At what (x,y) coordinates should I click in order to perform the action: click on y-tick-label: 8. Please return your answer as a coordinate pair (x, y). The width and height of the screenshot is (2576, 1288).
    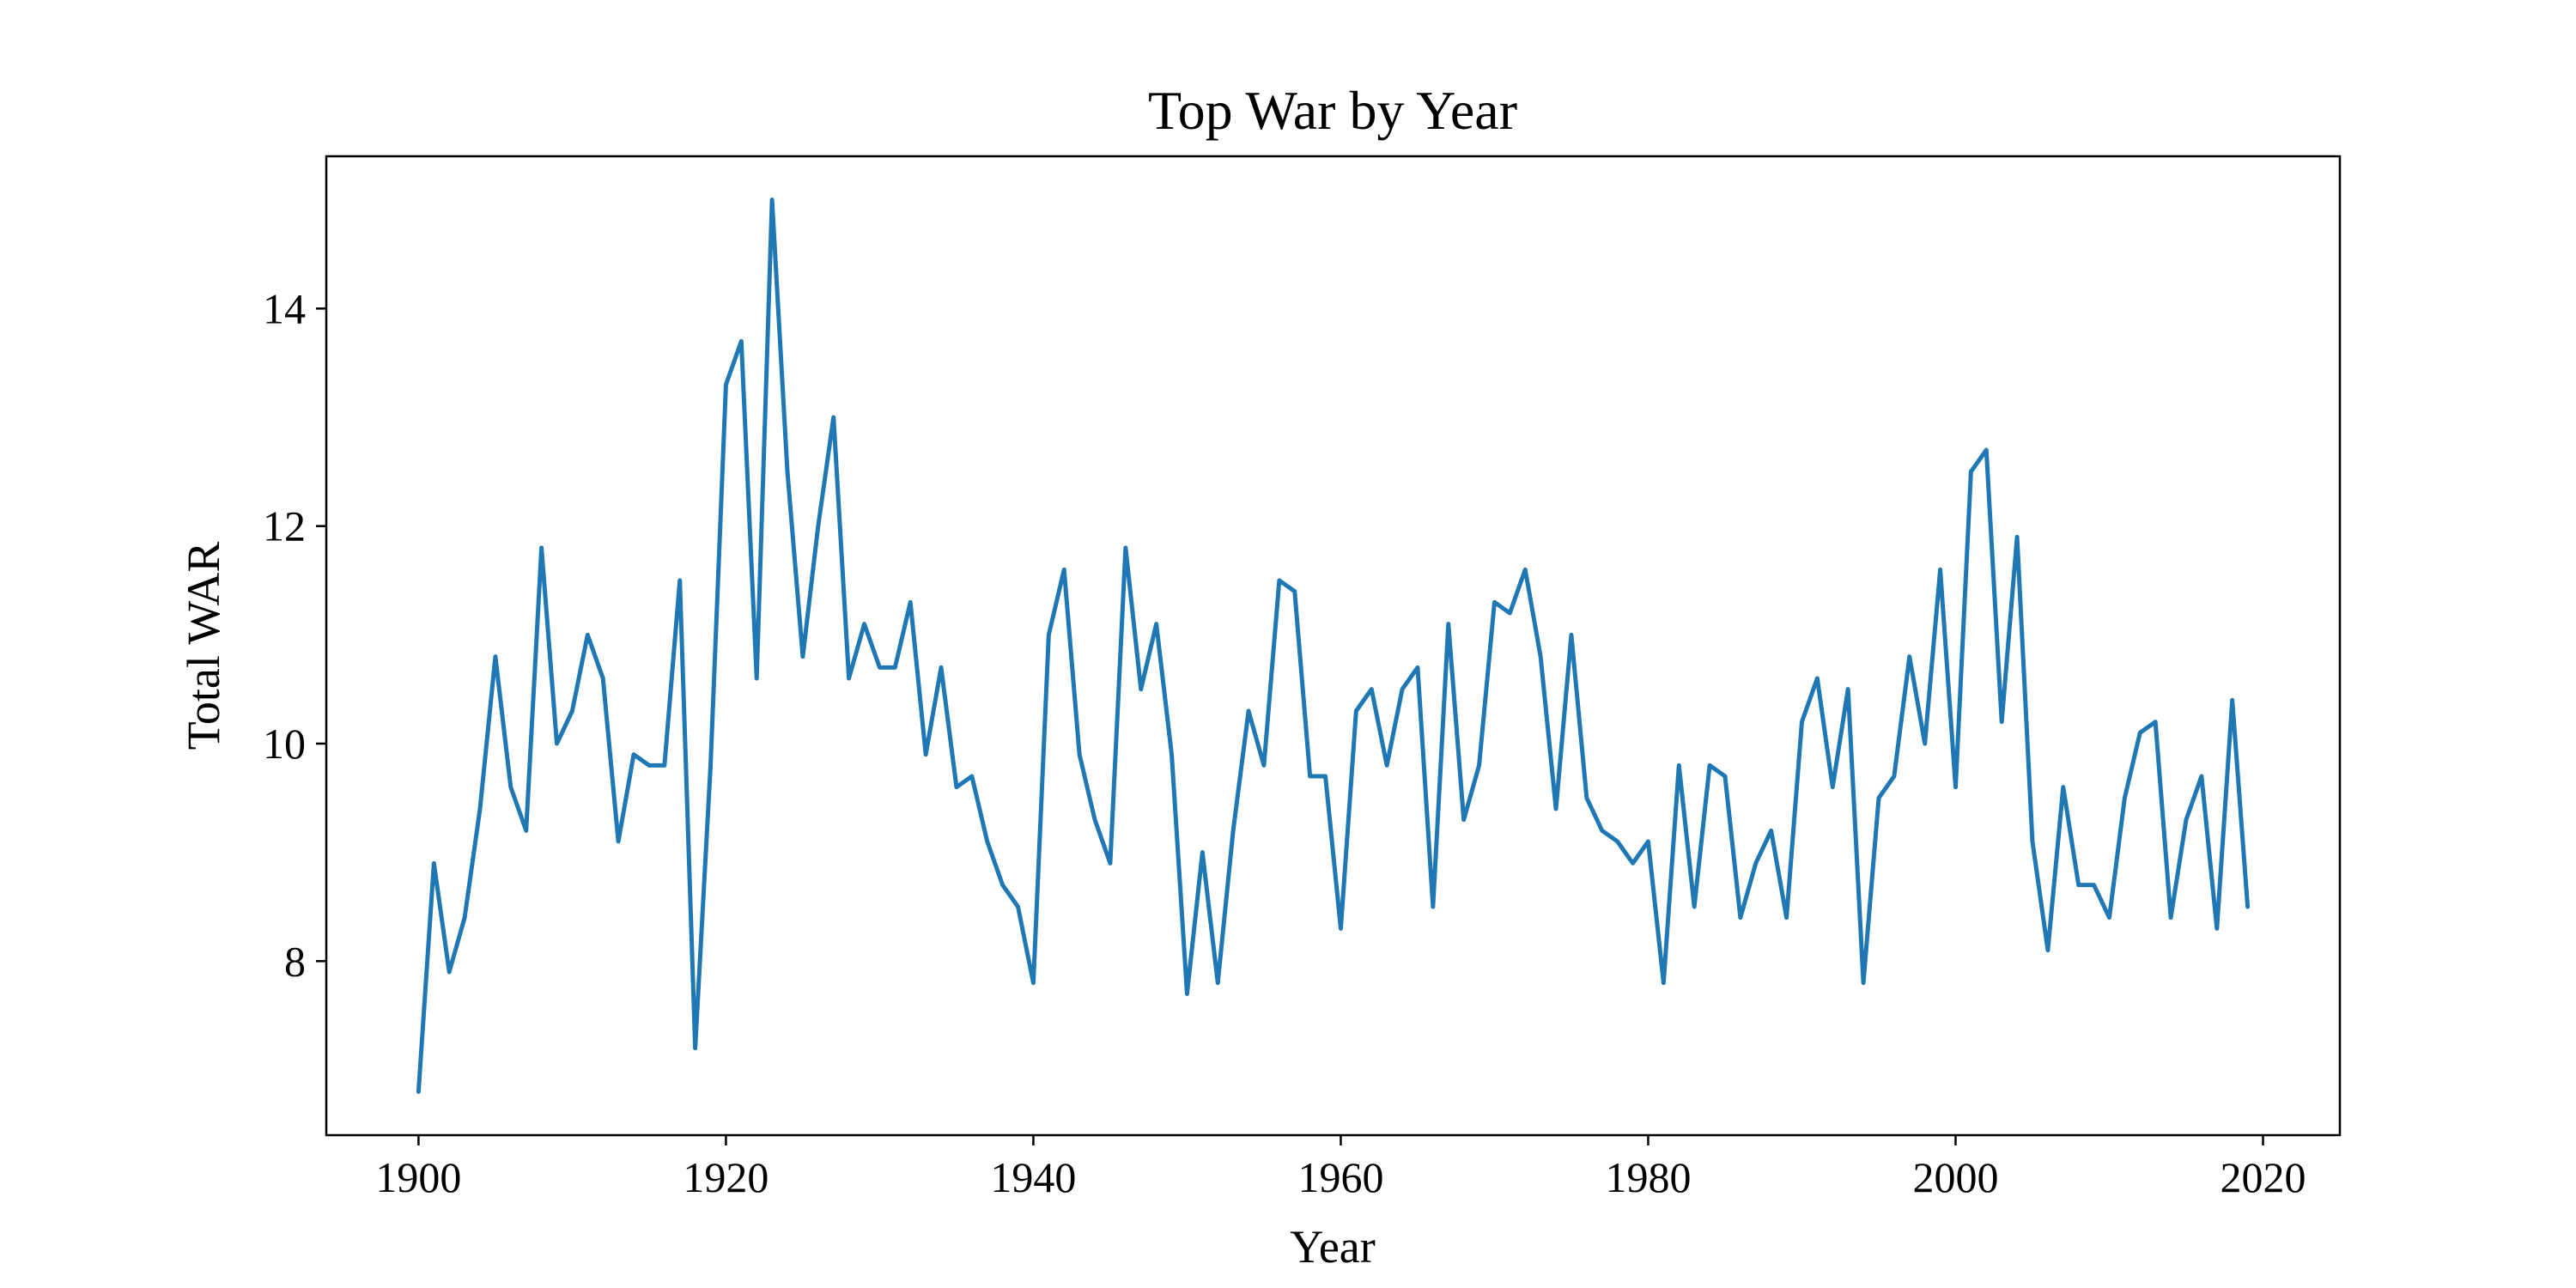
    Looking at the image, I should click on (295, 961).